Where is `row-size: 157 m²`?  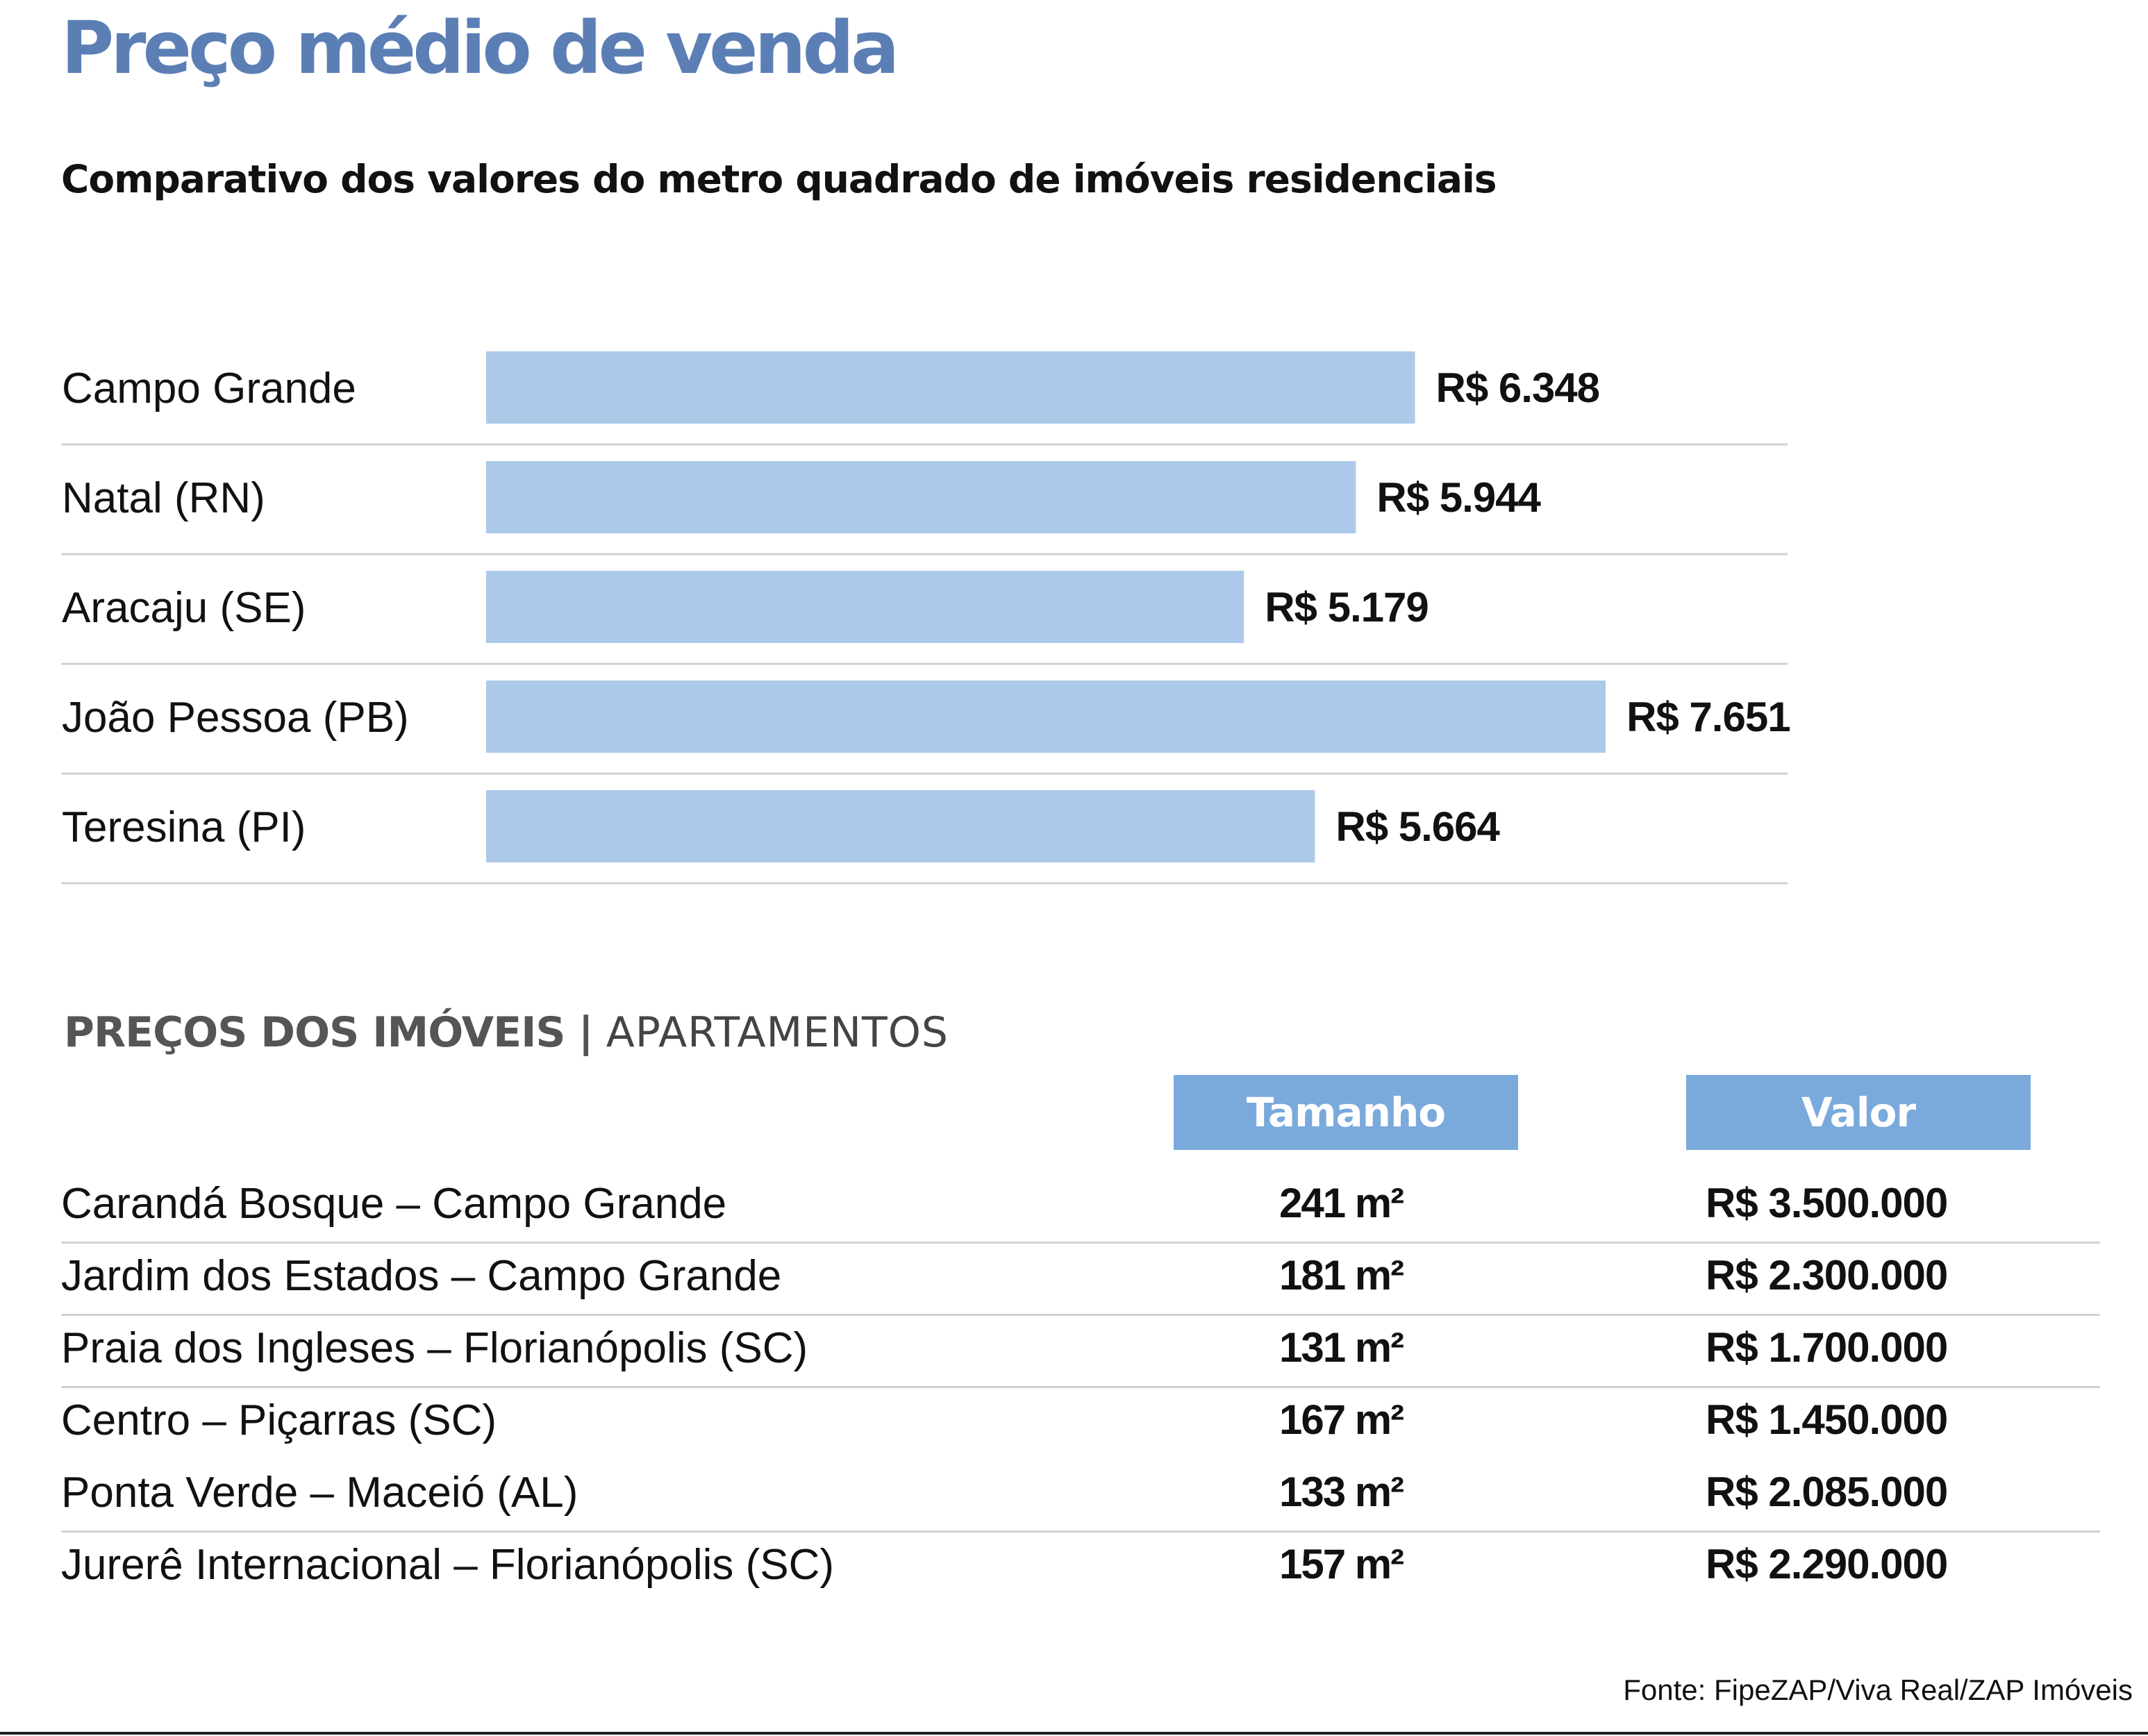 row-size: 157 m² is located at coordinates (1341, 1564).